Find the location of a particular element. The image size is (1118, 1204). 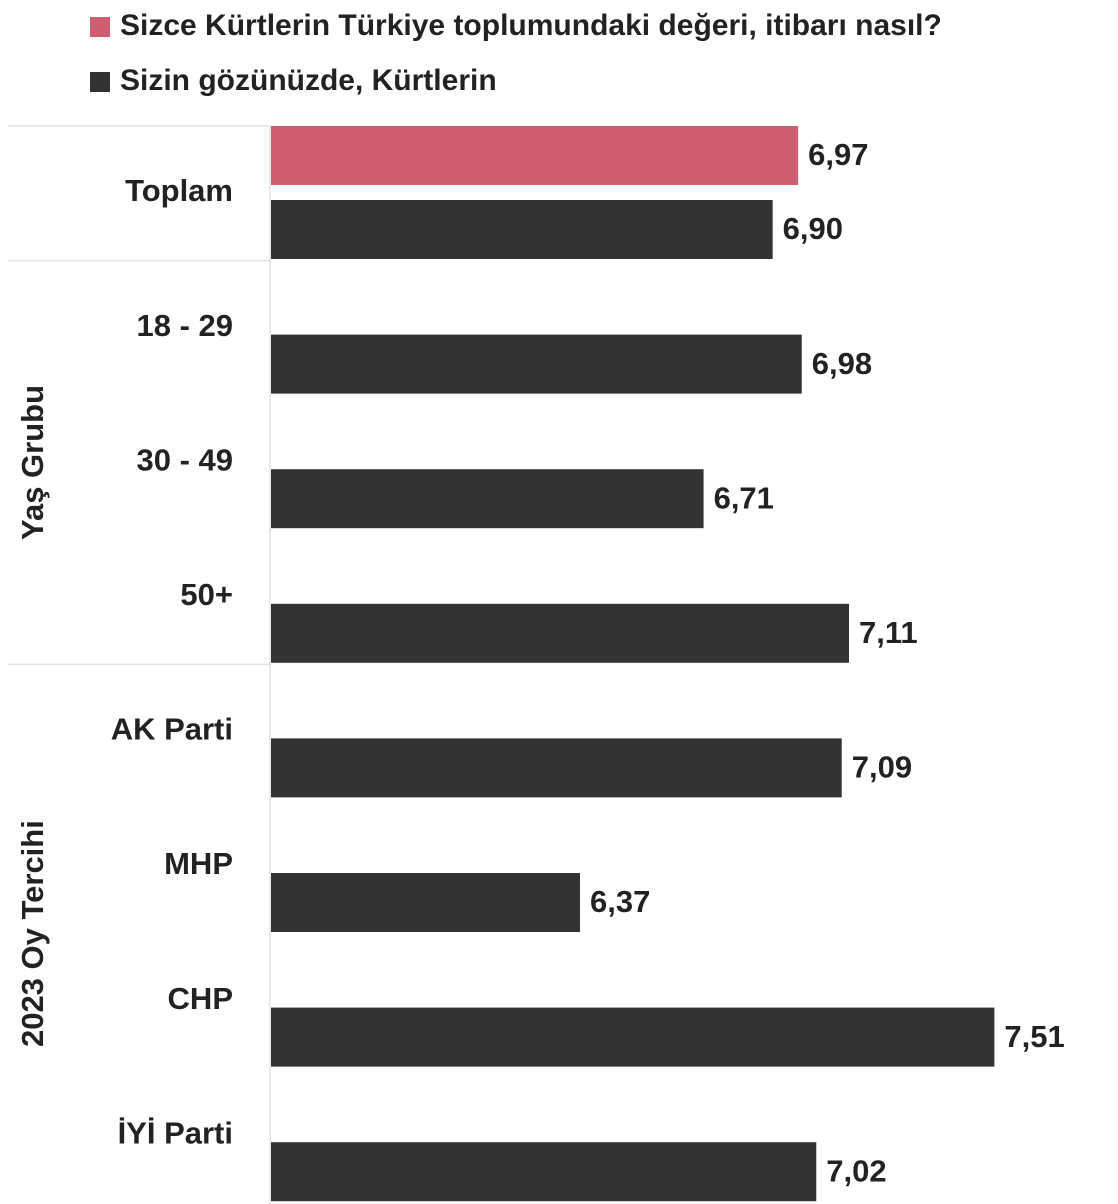

legend-label: Sizin gözünüzde, Kürtlerin is located at coordinates (308, 80).